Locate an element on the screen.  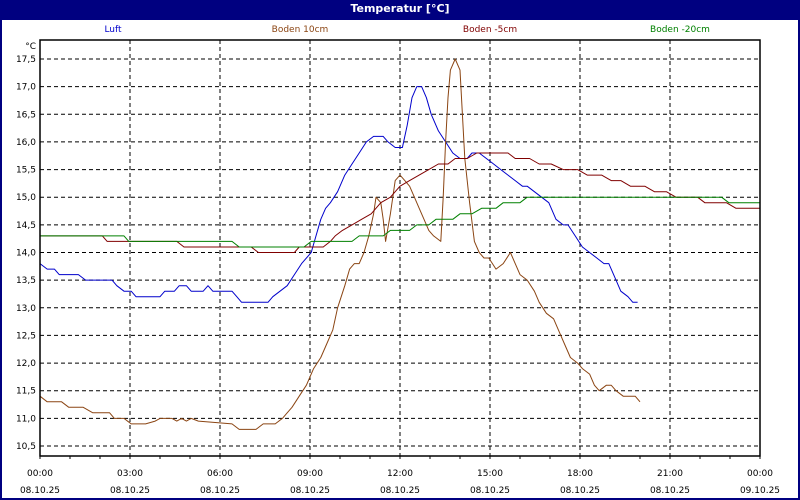
y-tick-label: 10,5 is located at coordinates (26, 447).